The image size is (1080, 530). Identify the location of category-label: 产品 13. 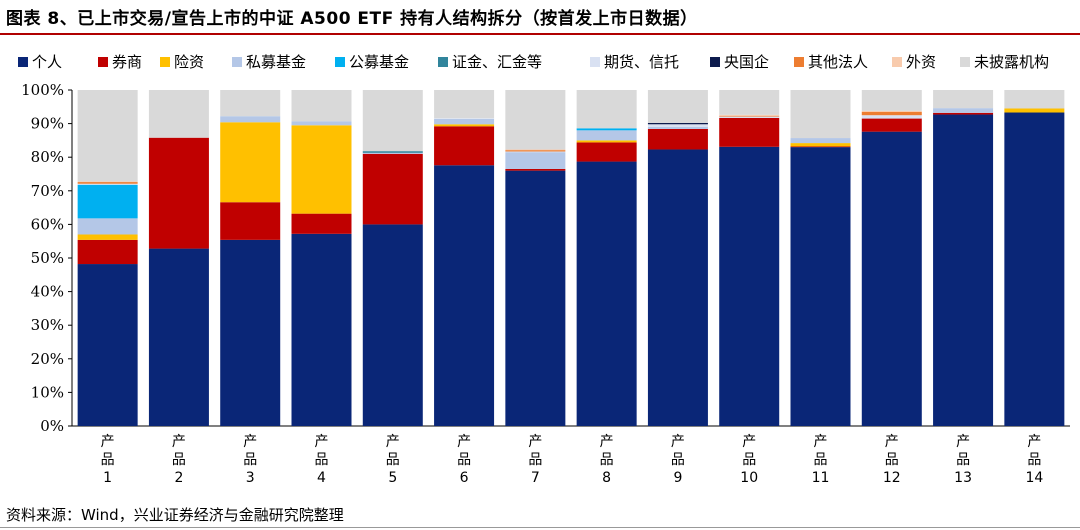
(963, 460).